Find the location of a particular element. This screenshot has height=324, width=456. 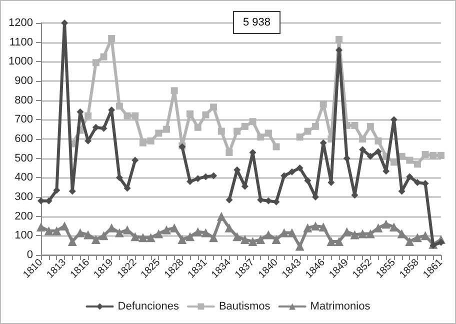

y-tick-label: 700 is located at coordinates (23, 120).